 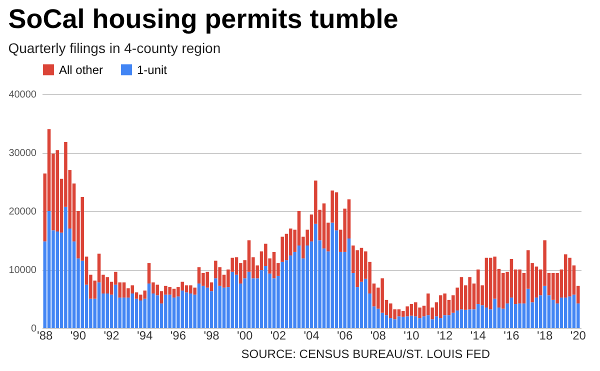 What do you see at coordinates (245, 335) in the screenshot?
I see `x-tick-label: '00` at bounding box center [245, 335].